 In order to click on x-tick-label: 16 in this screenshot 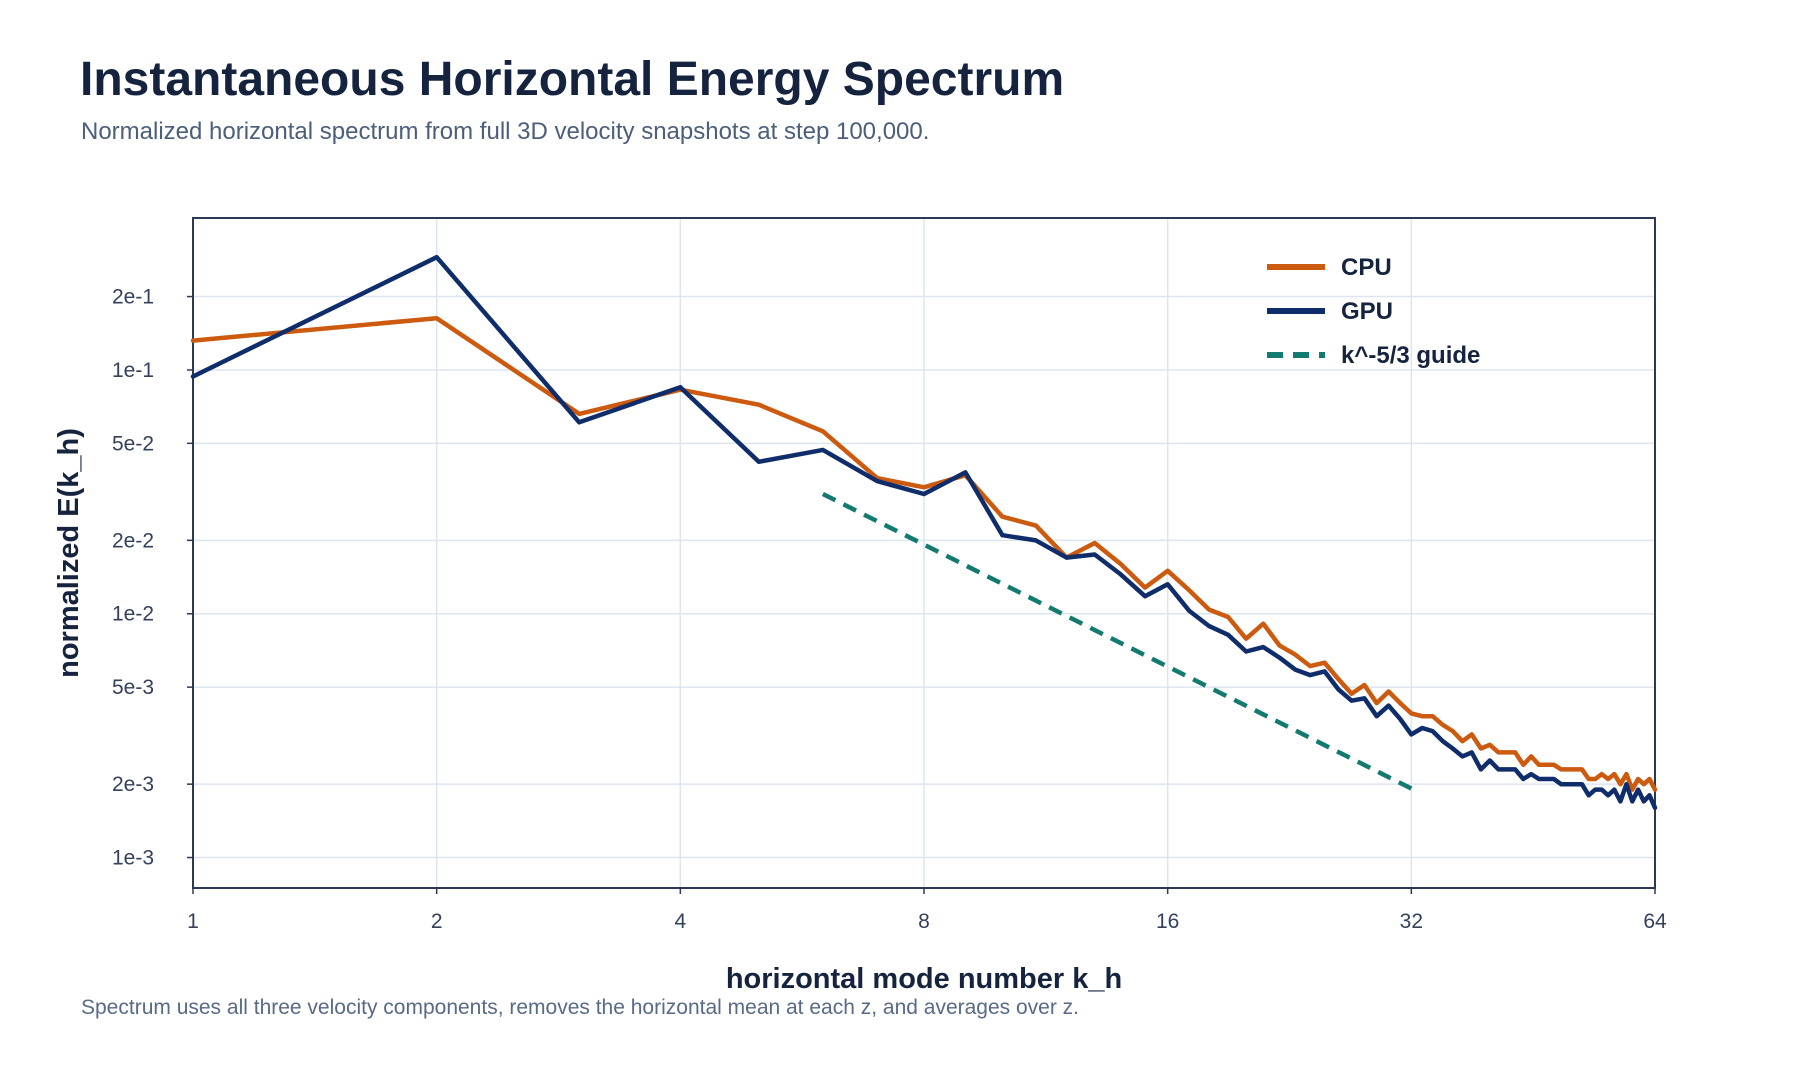, I will do `click(1167, 921)`.